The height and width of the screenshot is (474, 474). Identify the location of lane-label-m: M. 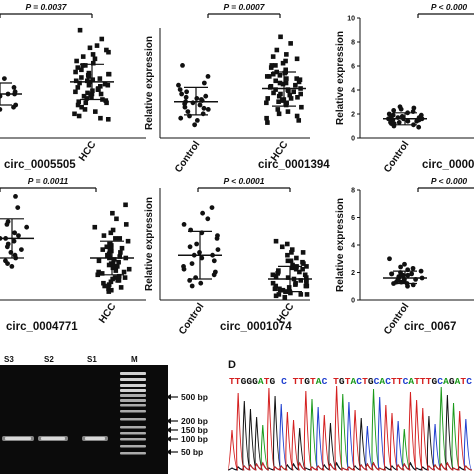
(134, 359).